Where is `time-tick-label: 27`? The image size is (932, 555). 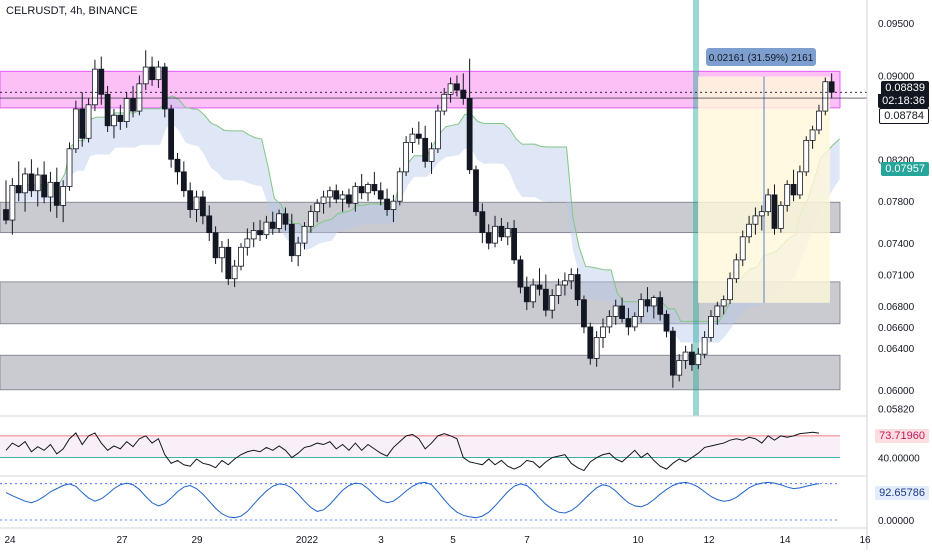
time-tick-label: 27 is located at coordinates (122, 540).